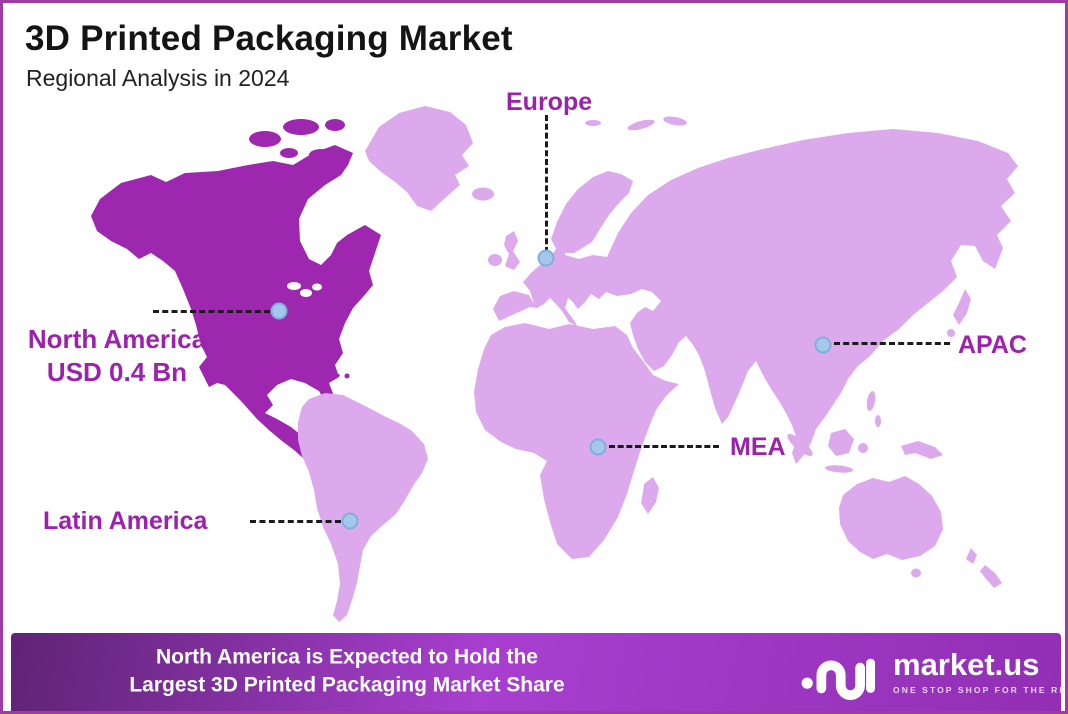 This screenshot has width=1068, height=714. What do you see at coordinates (117, 371) in the screenshot?
I see `label-north-america-value: USD 0.4 Bn` at bounding box center [117, 371].